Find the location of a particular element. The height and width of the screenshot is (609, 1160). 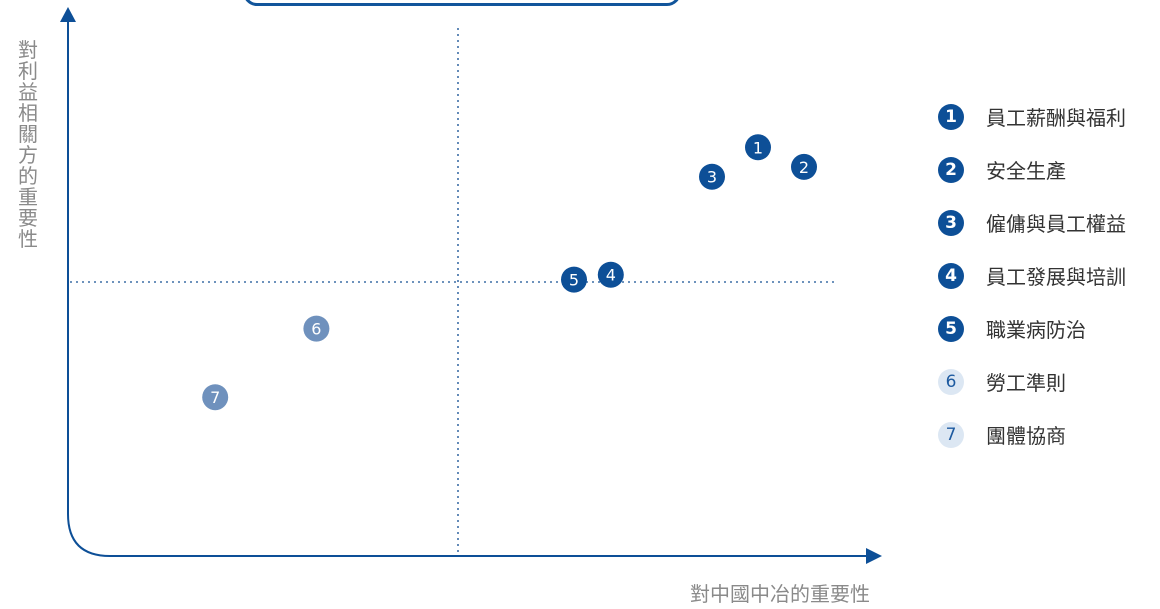

legend-item: 6 勞工準則 is located at coordinates (1032, 381).